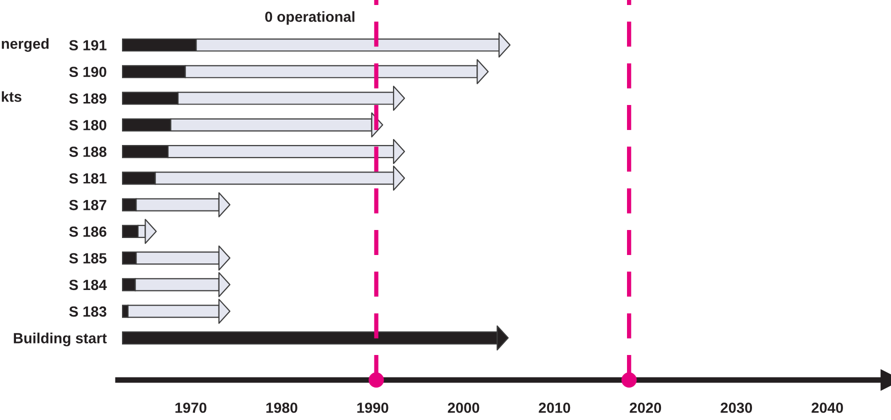  What do you see at coordinates (87, 178) in the screenshot?
I see `y-tick-label: S 181` at bounding box center [87, 178].